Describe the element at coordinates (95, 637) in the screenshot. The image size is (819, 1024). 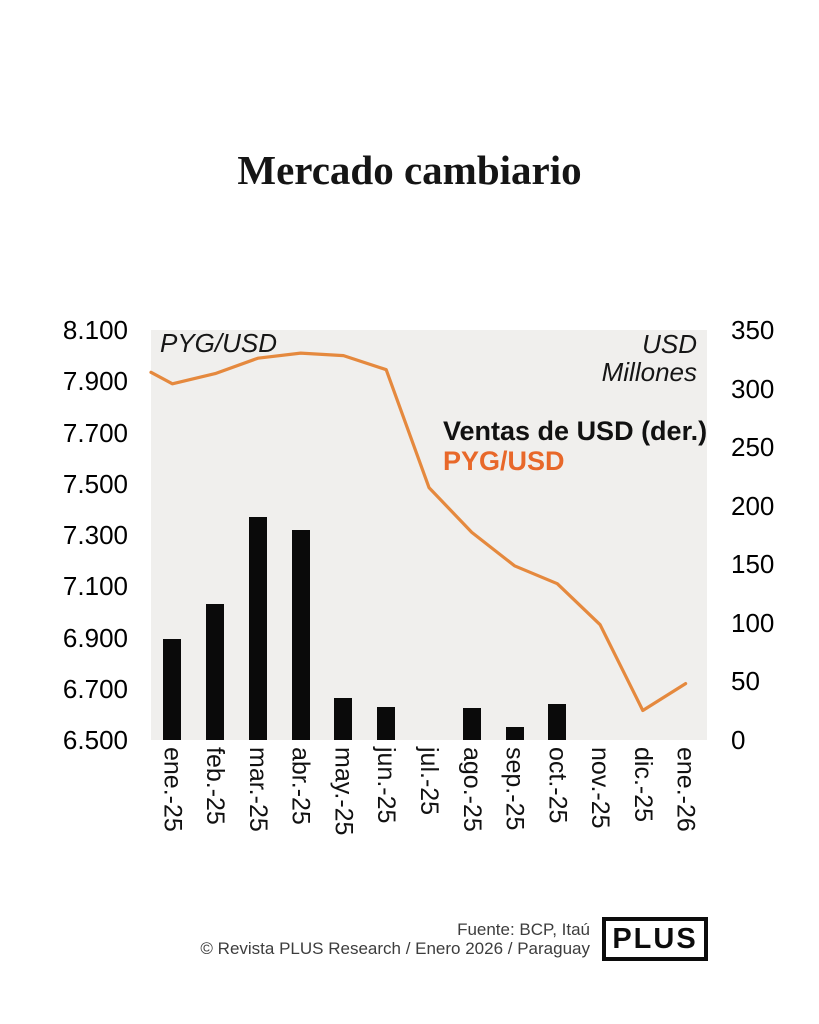
I see `left-axis-tick-label: 6.900` at that location.